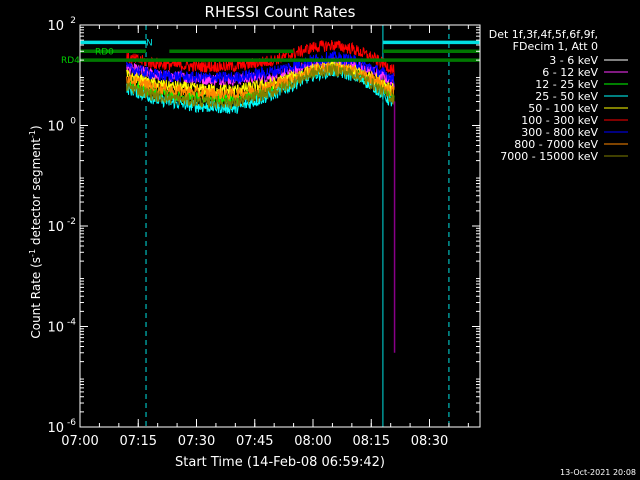 Image resolution: width=640 pixels, height=480 pixels. I want to click on marker-label-rd0: RD0, so click(104, 52).